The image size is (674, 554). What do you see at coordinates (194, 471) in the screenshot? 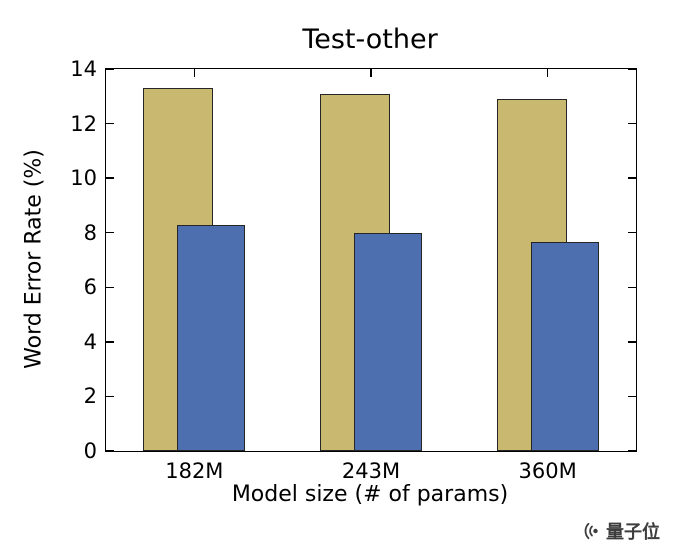
I see `x-tick-label: 182M` at bounding box center [194, 471].